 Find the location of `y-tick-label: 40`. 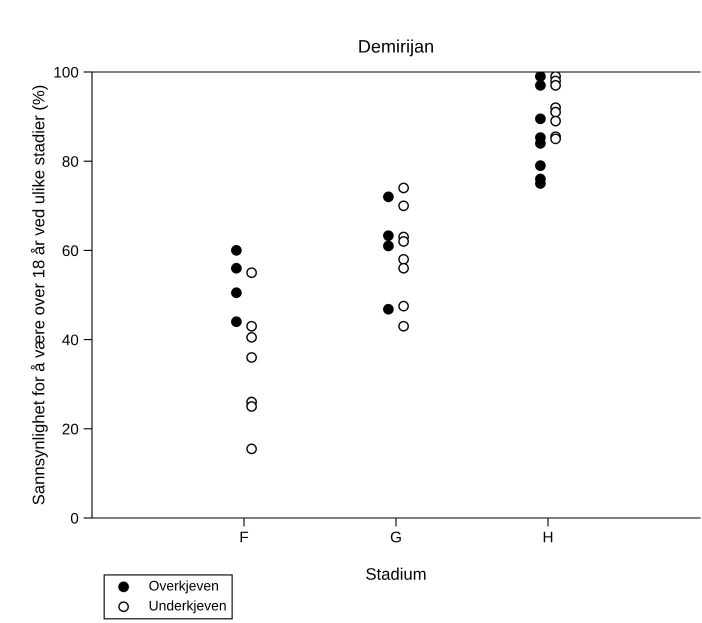

y-tick-label: 40 is located at coordinates (70, 340).